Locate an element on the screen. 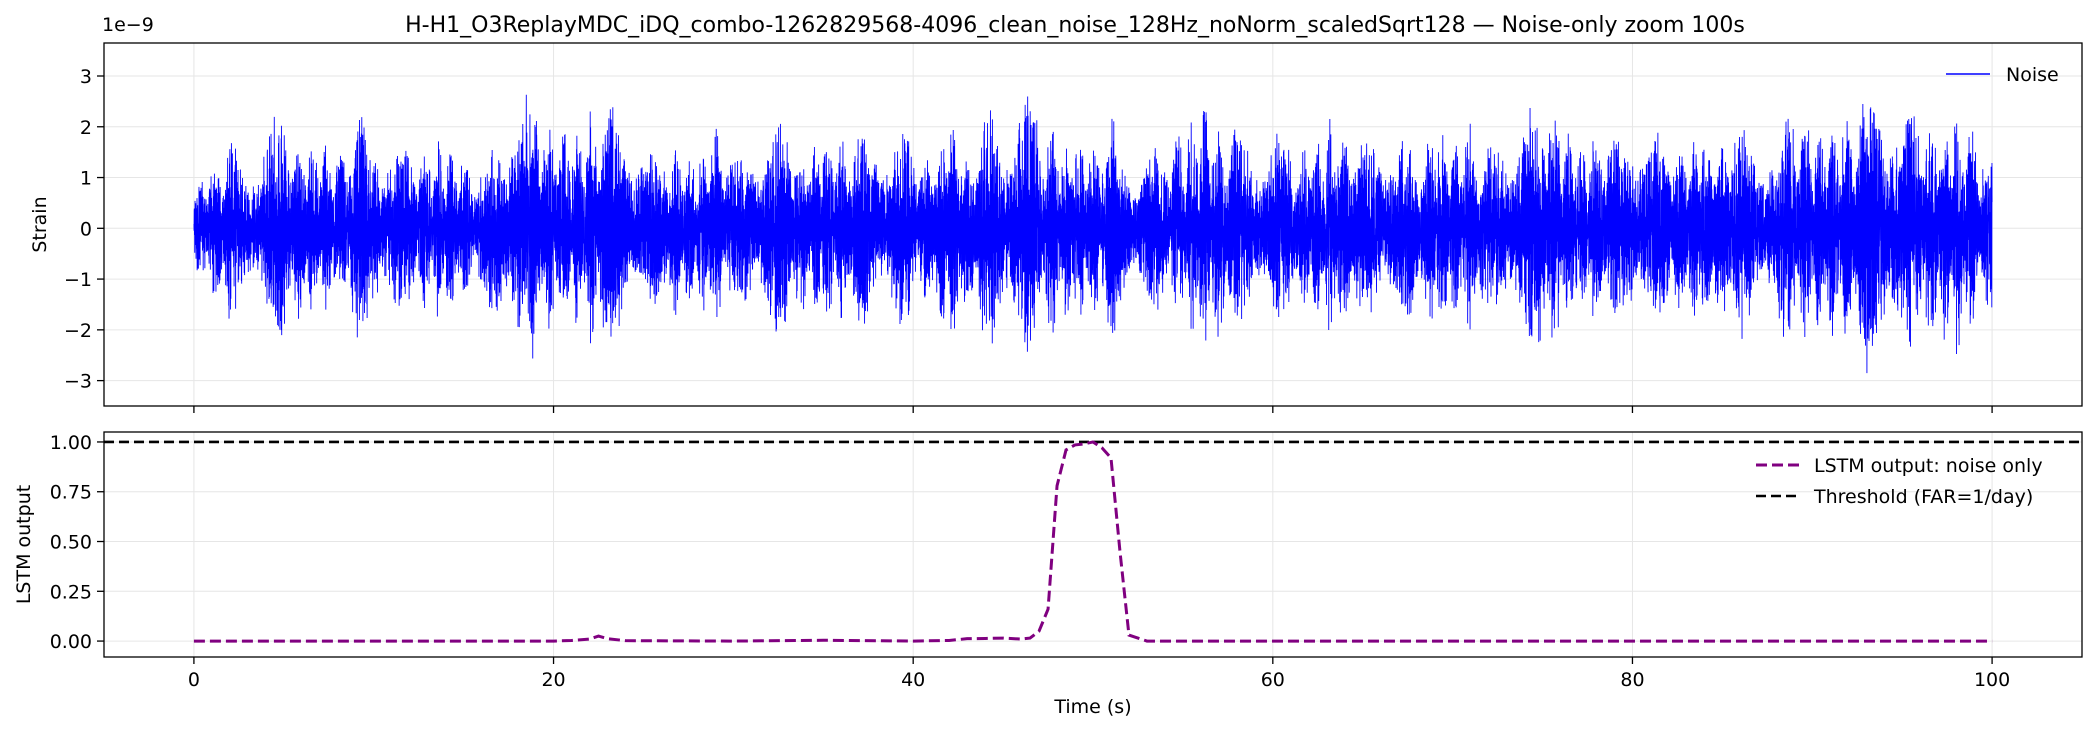 The height and width of the screenshot is (733, 2097). strain-x-ticks is located at coordinates (1093, 409).